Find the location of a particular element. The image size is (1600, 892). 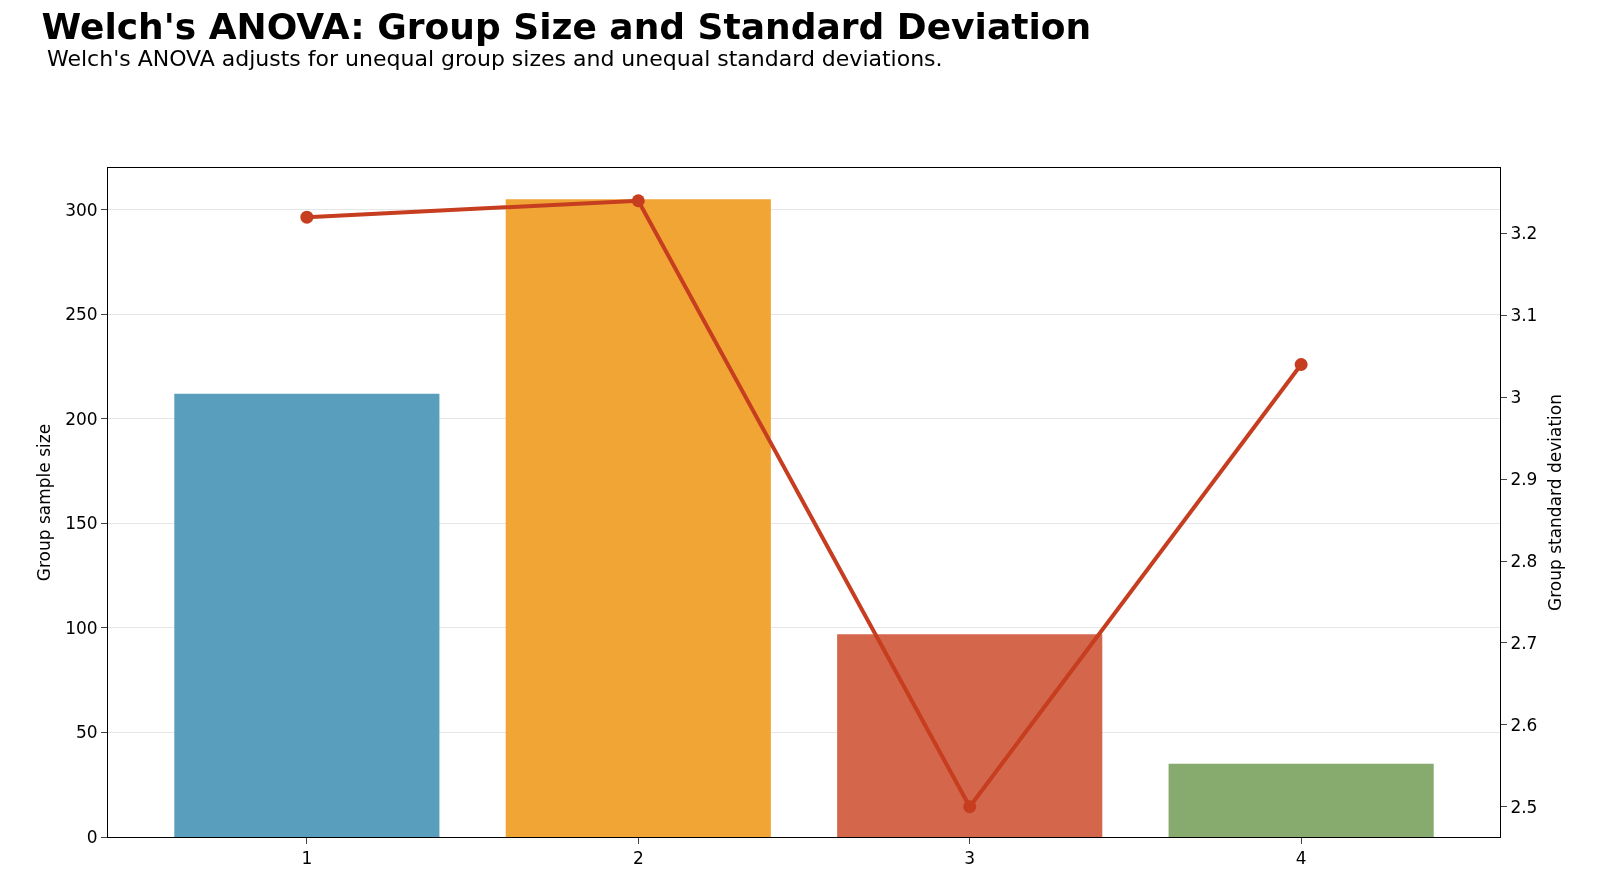

x-tick-label: 4 is located at coordinates (1301, 858).